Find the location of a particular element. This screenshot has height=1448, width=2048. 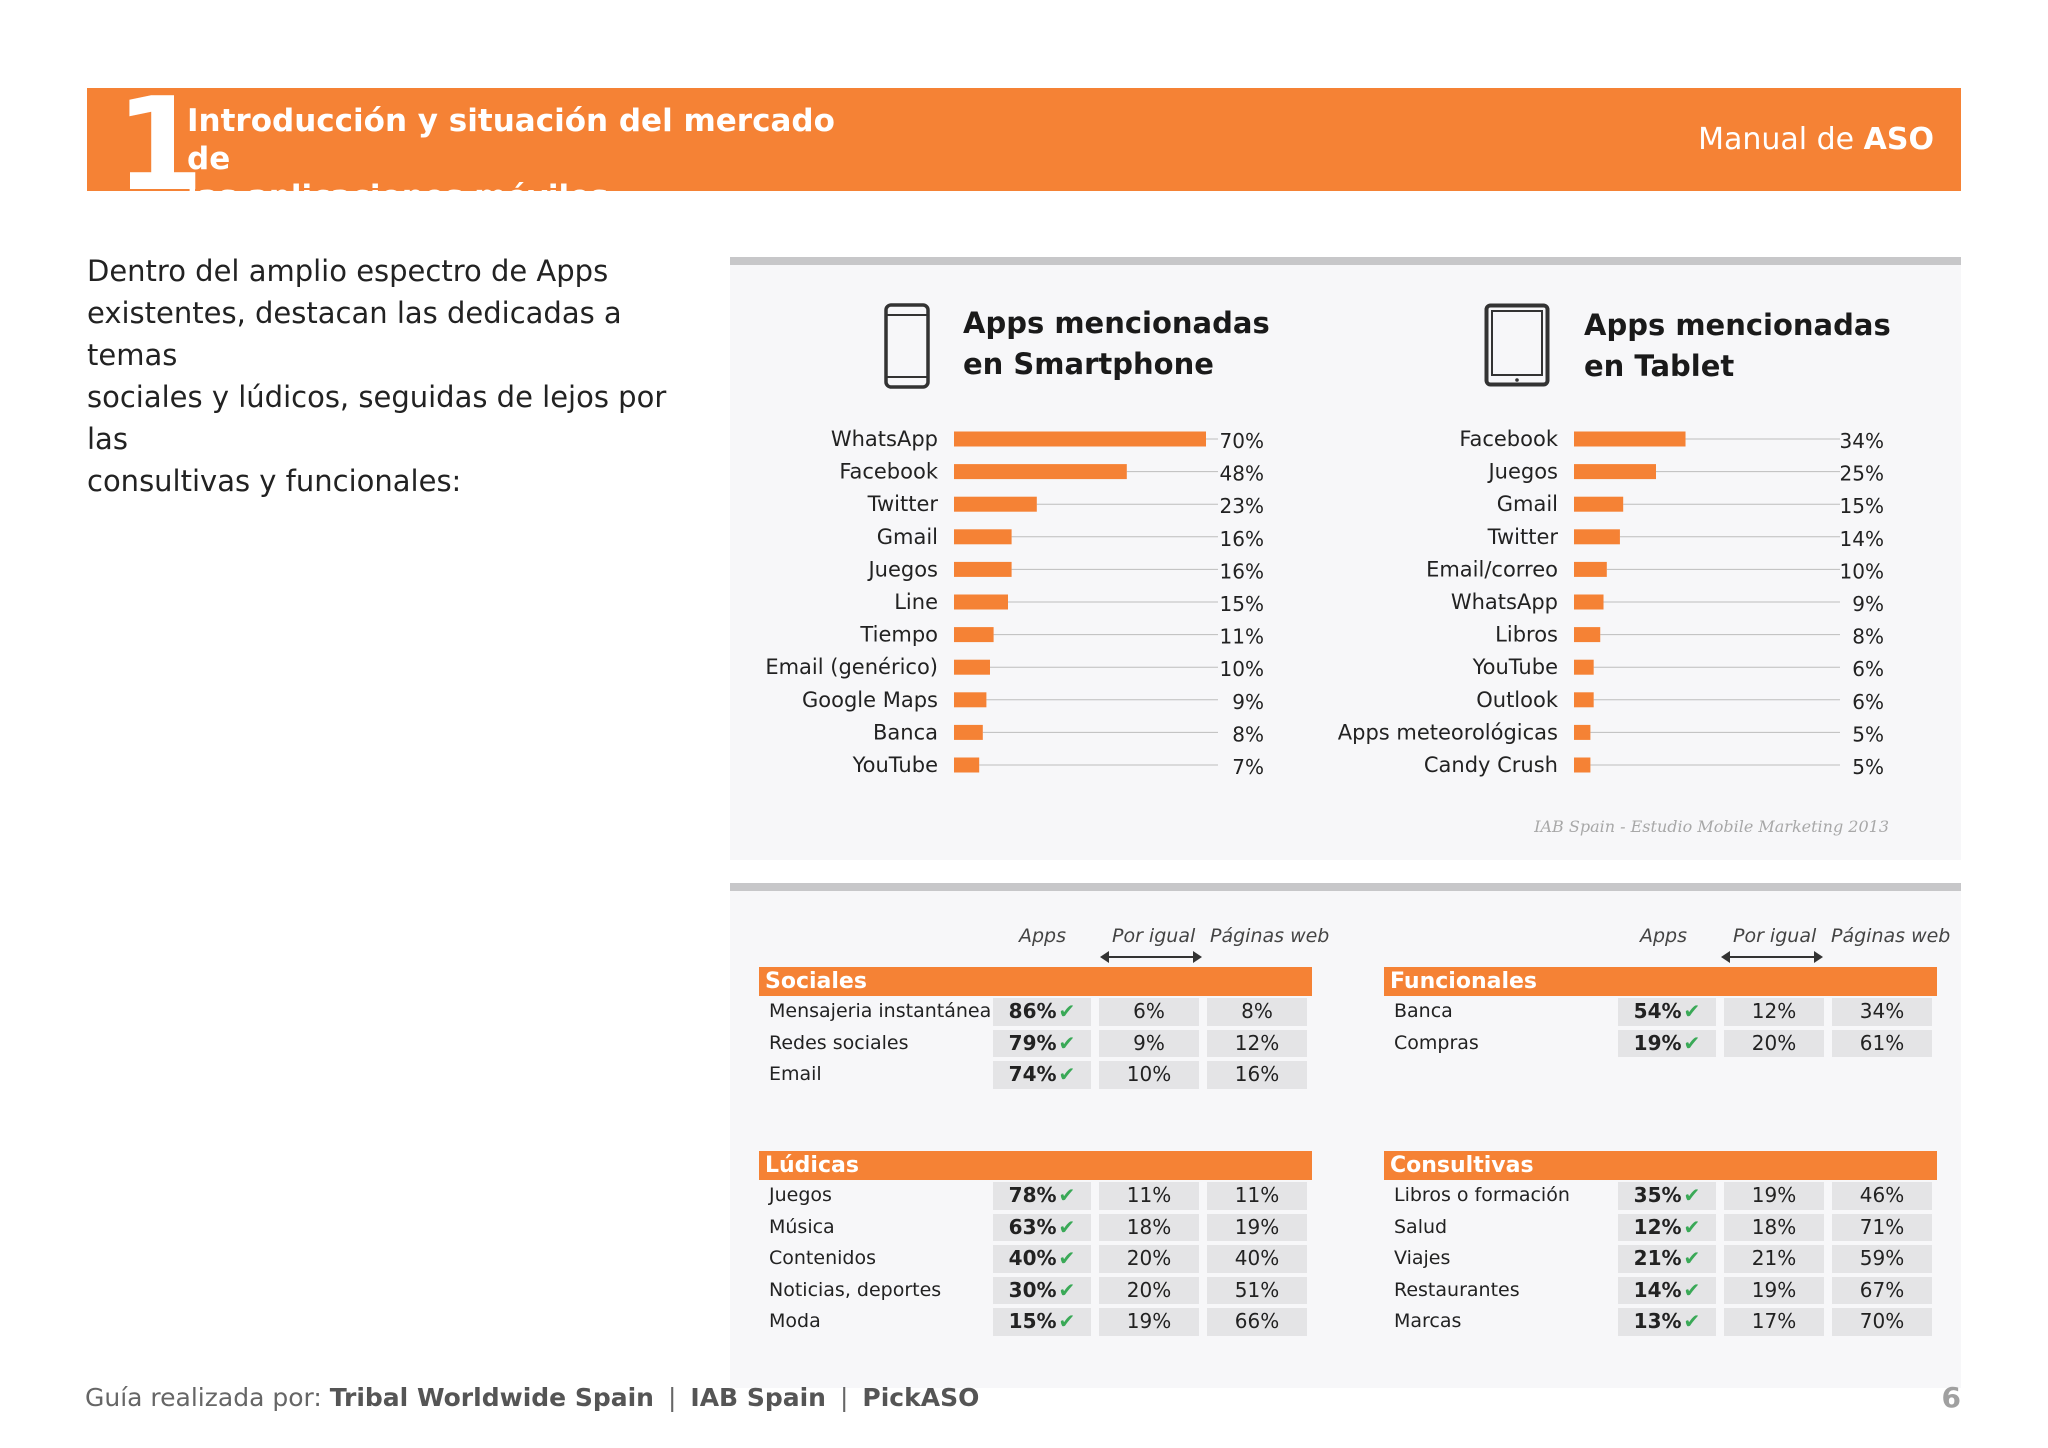

value-label: 48% is located at coordinates (1242, 474).